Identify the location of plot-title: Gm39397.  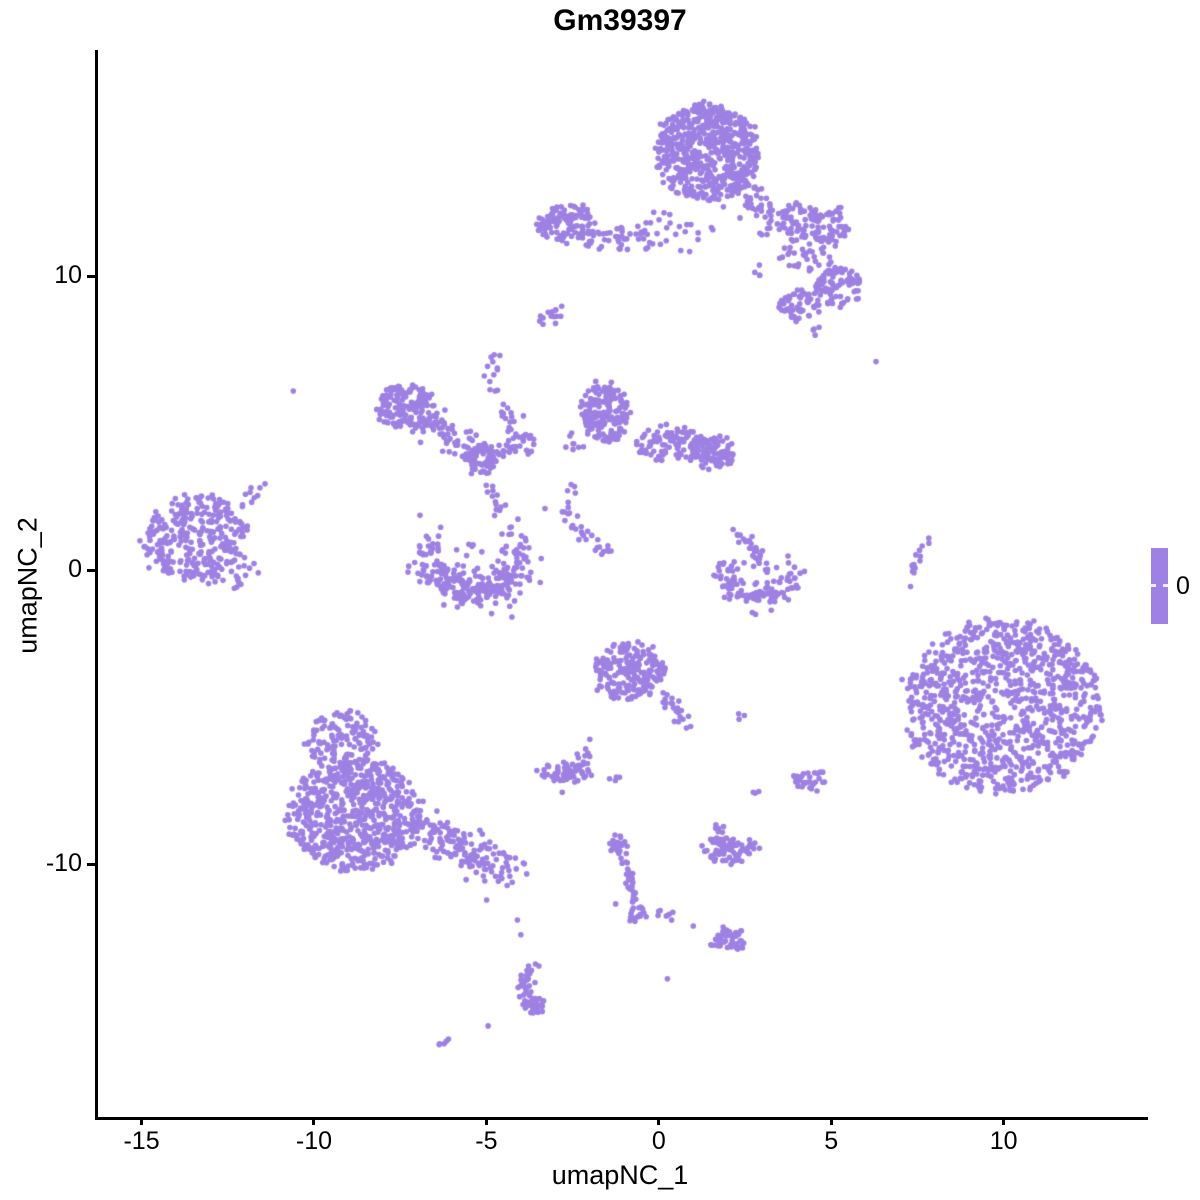
(620, 20).